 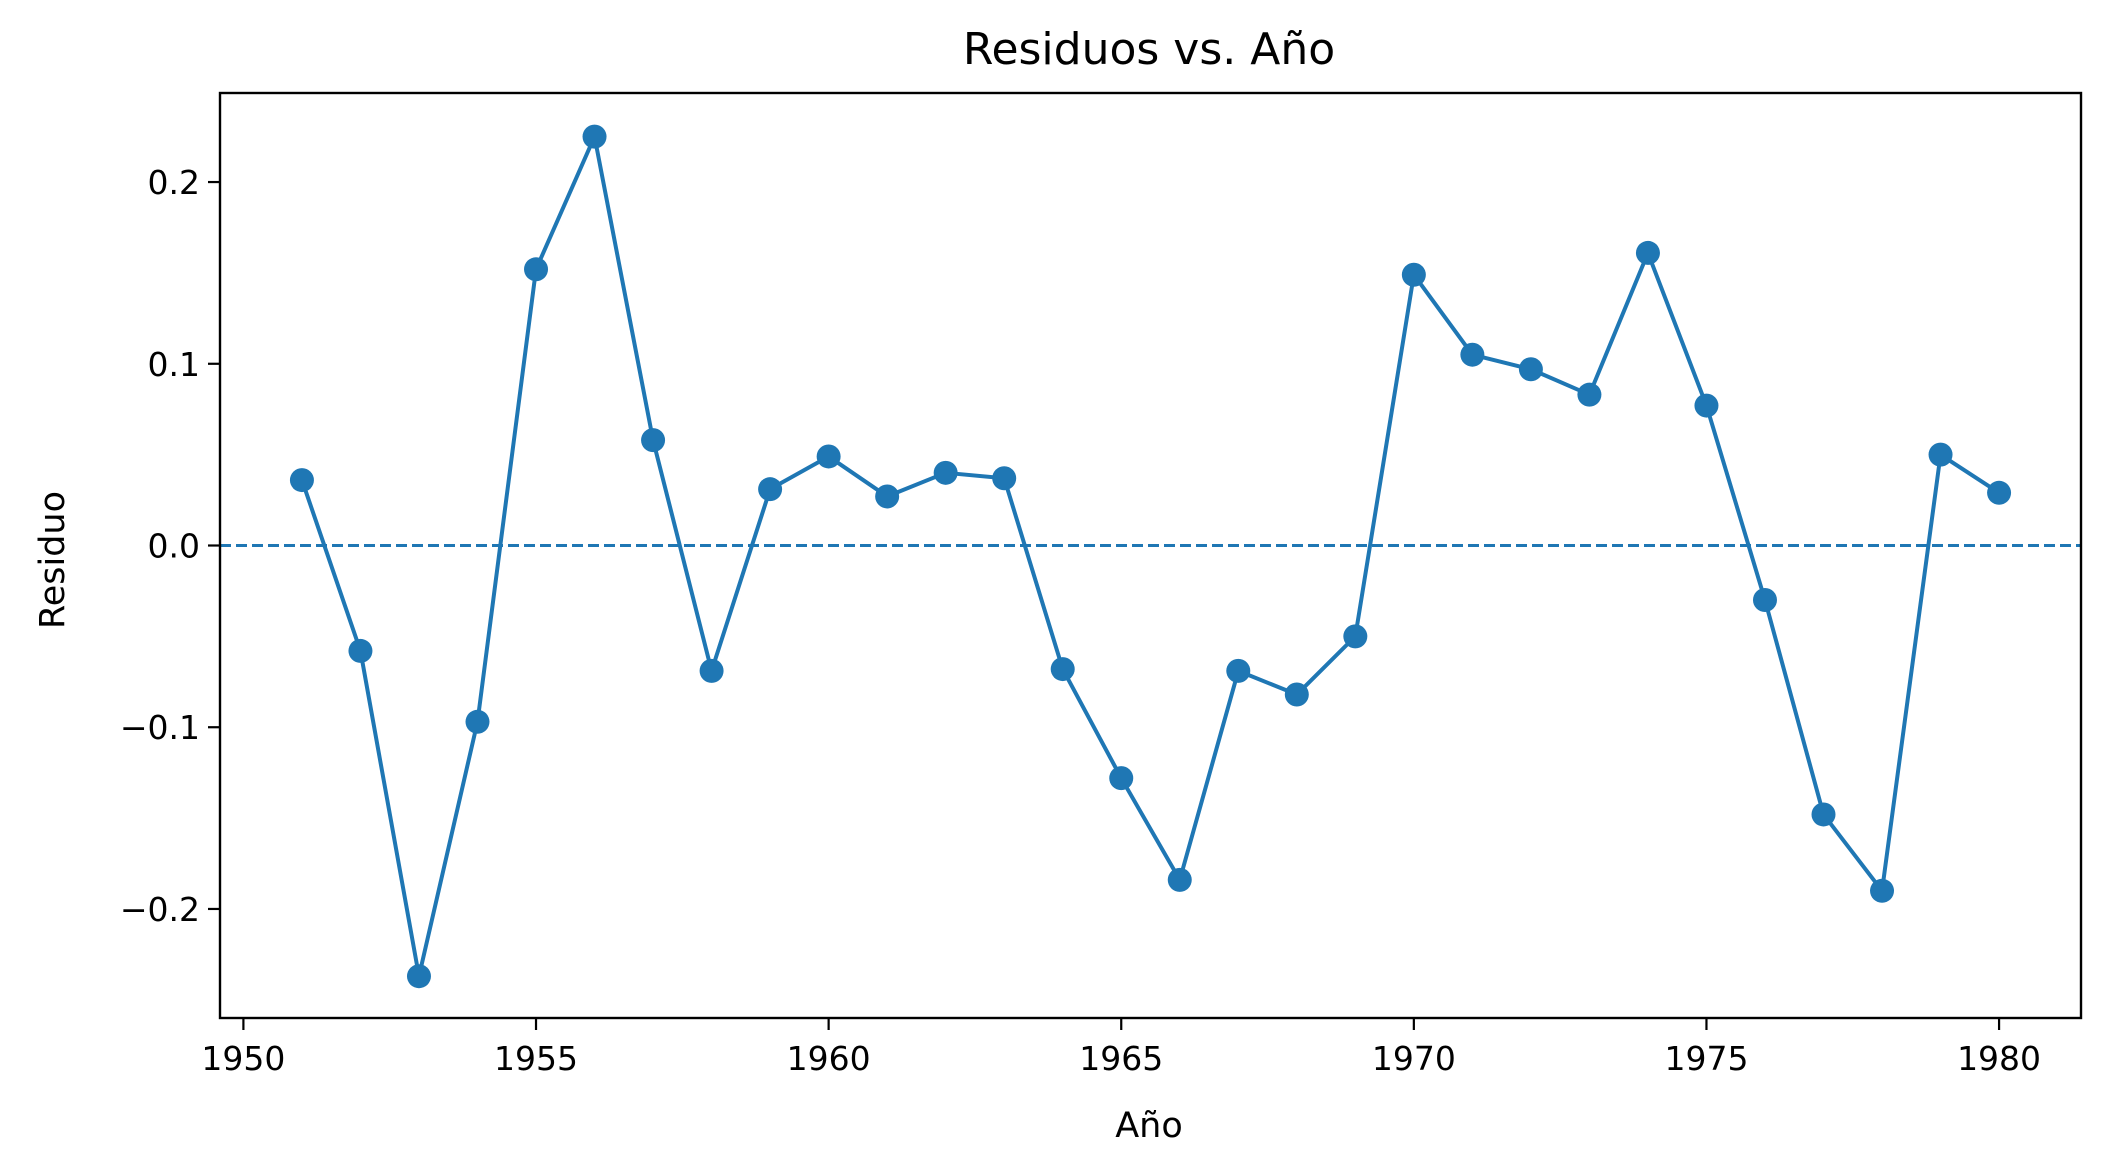 I want to click on x-tick-label: 1960, so click(x=829, y=1058).